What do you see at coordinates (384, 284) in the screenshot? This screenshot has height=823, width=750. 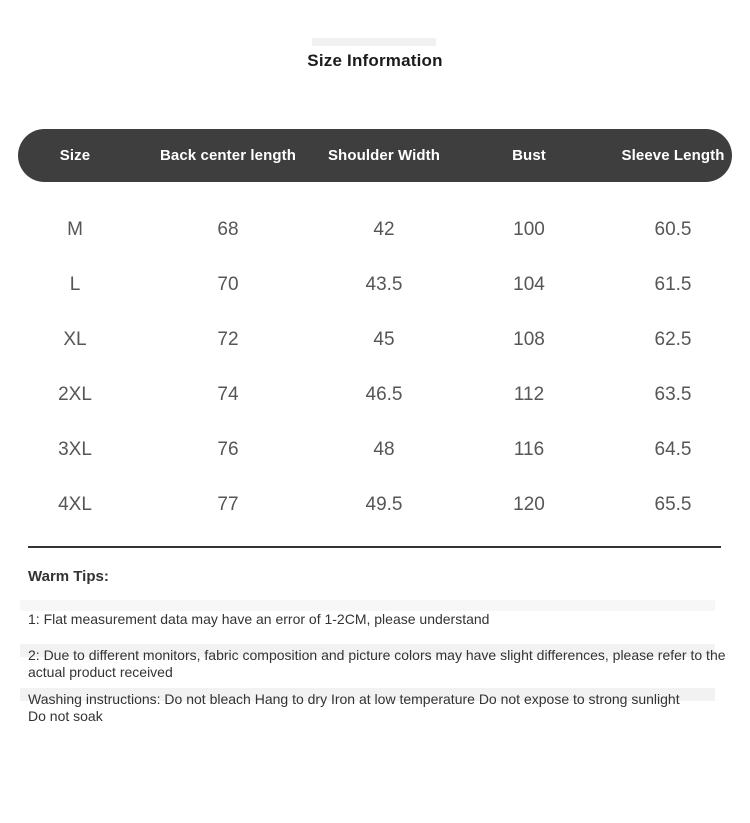 I see `cell-shoulder-width: 43.5` at bounding box center [384, 284].